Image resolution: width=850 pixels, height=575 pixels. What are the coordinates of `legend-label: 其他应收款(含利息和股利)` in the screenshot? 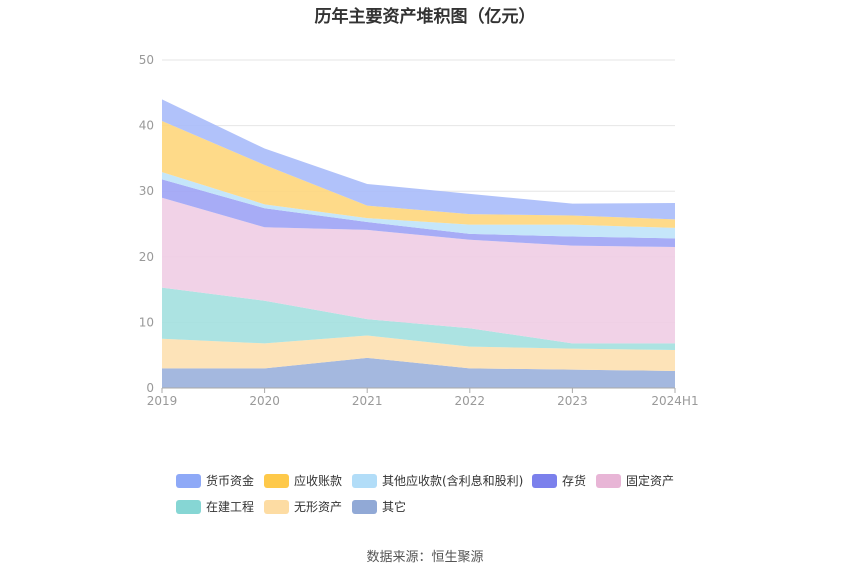 It's located at (453, 481).